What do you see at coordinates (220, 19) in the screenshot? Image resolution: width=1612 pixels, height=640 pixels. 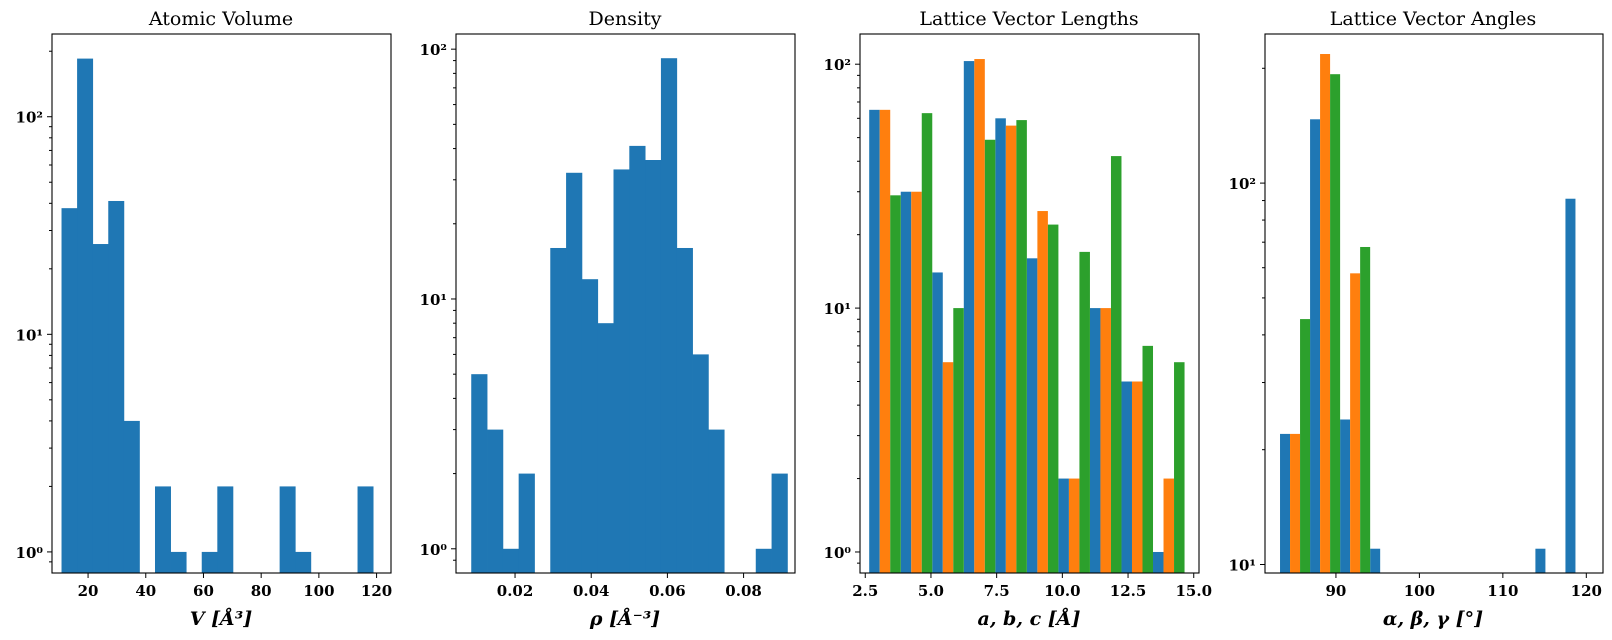 I see `panel-title: Atomic Volume` at bounding box center [220, 19].